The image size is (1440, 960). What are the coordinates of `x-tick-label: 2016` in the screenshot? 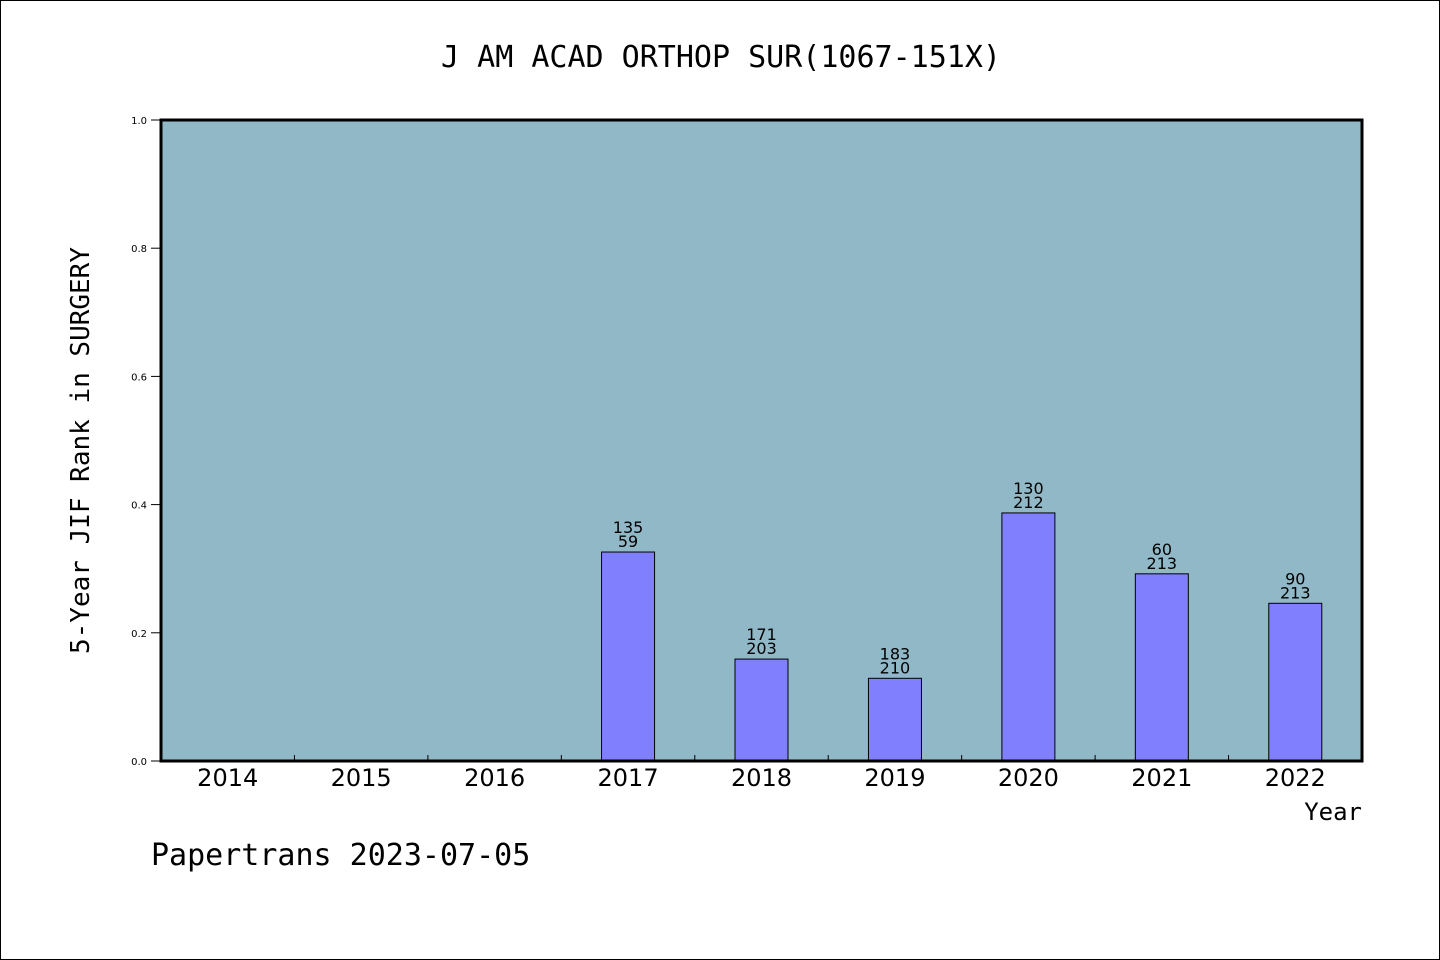 It's located at (494, 778).